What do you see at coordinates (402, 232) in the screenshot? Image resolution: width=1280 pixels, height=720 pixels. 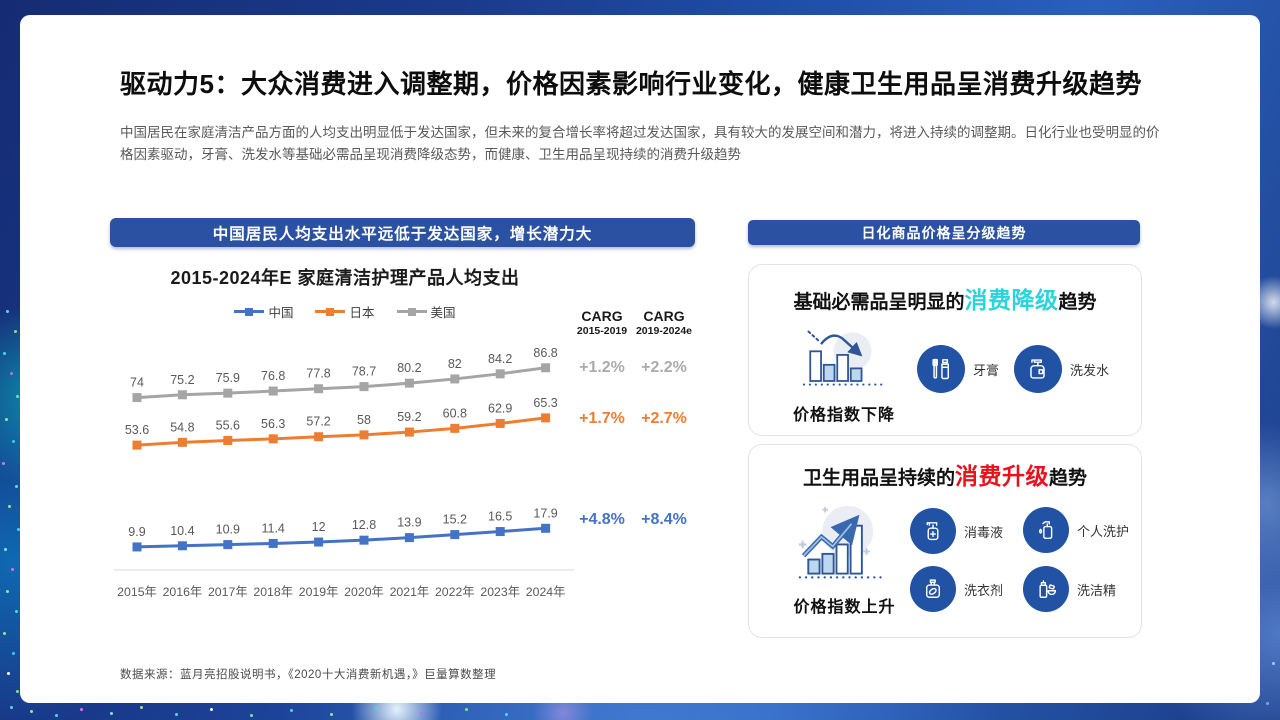 I see `left-section-banner: 中国居民人均支出水平远低于发达国家，增长潜力大` at bounding box center [402, 232].